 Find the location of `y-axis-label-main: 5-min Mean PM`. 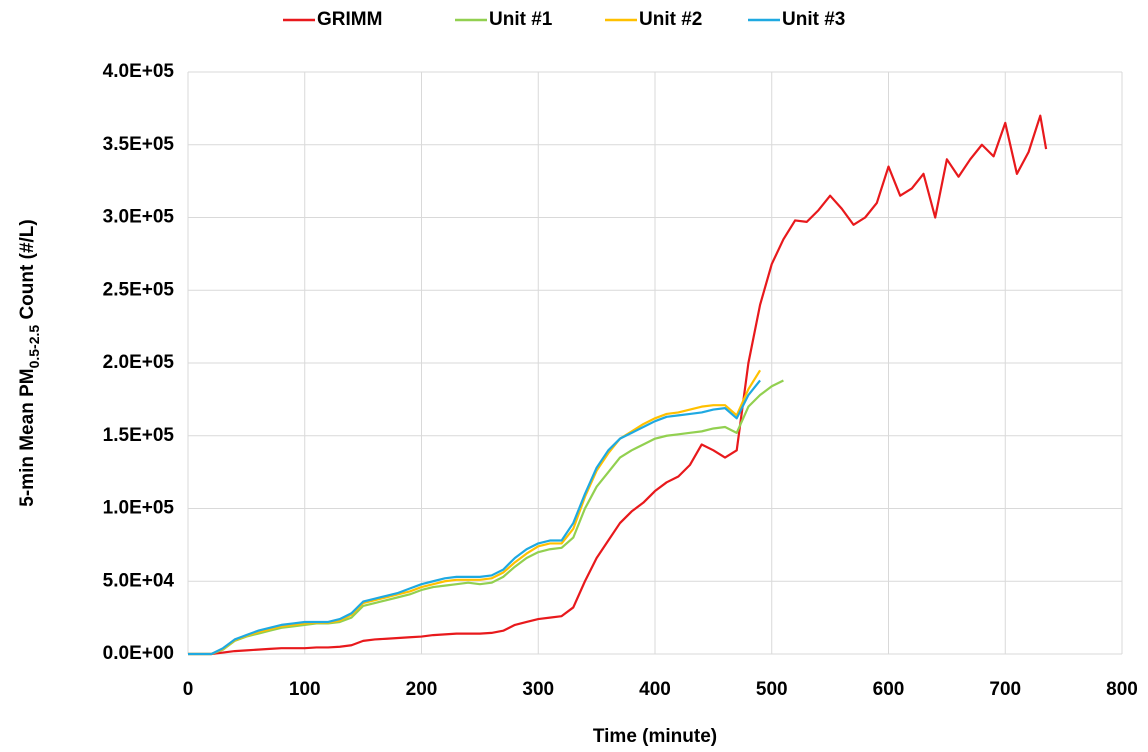

y-axis-label-main: 5-min Mean PM is located at coordinates (27, 437).